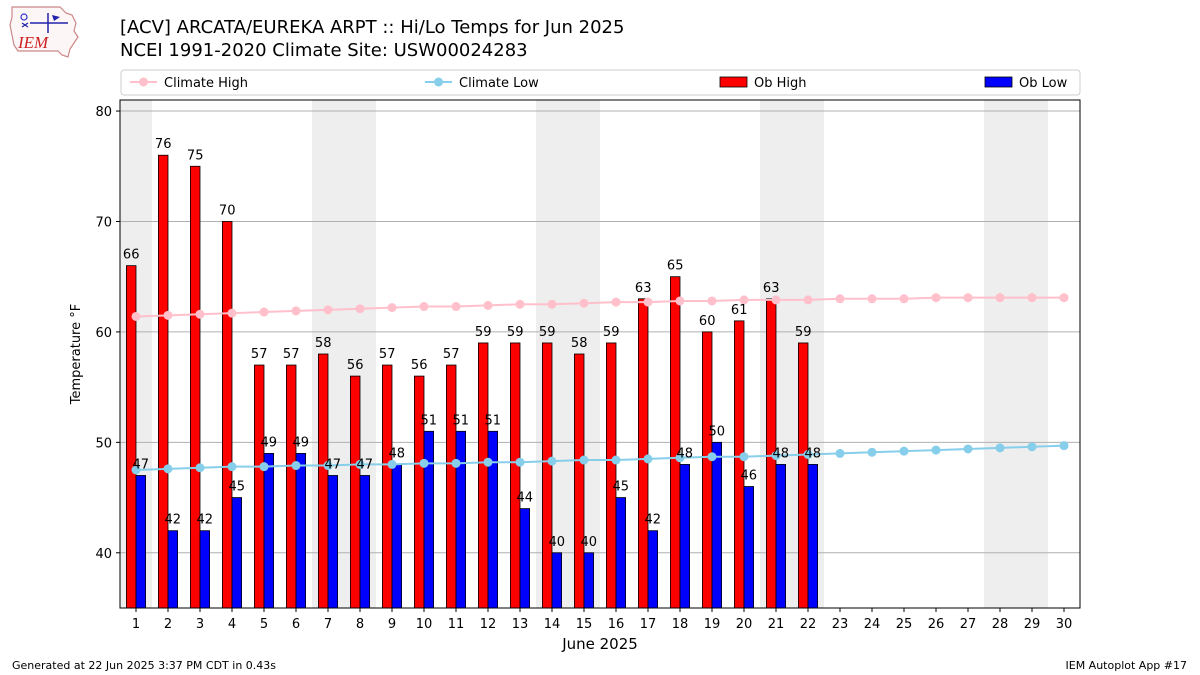  I want to click on ob-high-bar-label: 59, so click(515, 332).